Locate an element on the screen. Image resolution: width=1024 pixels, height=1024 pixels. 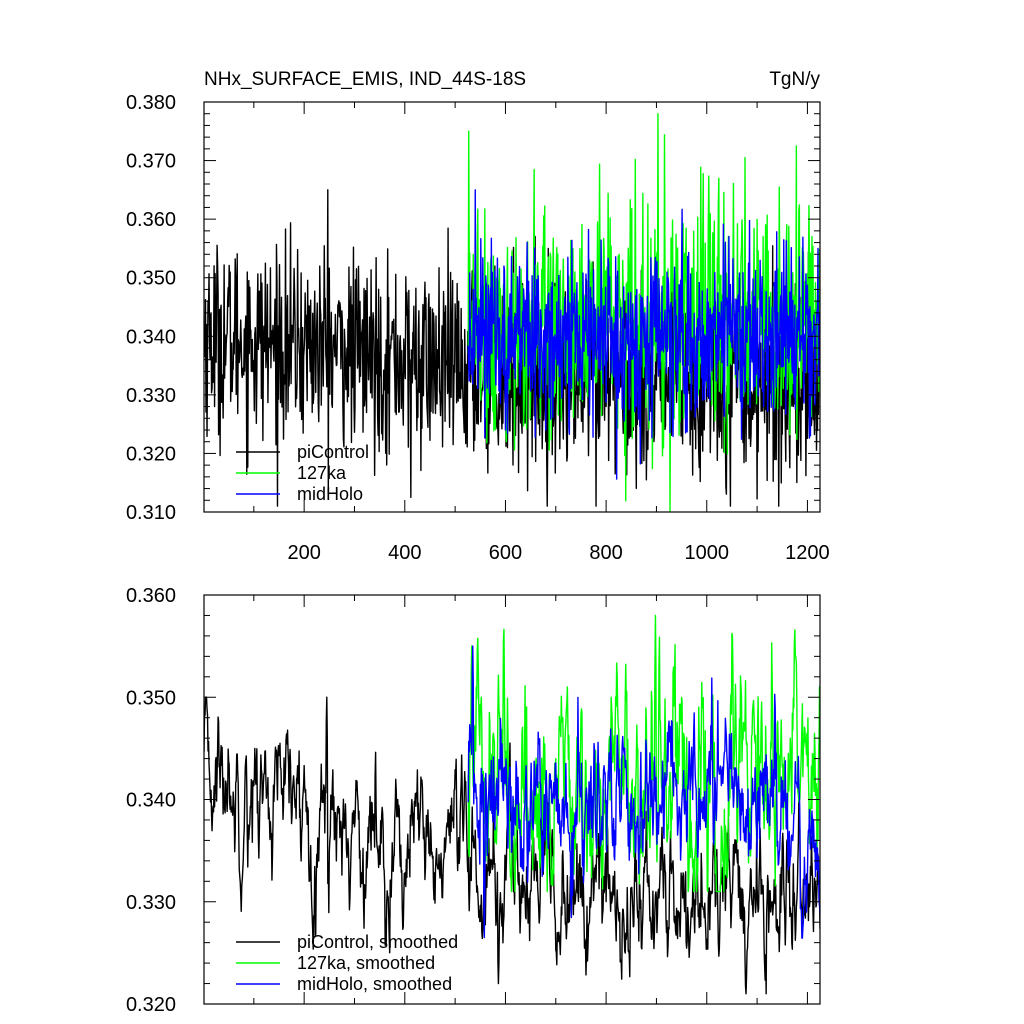
x-tick-label: 600 is located at coordinates (505, 553).